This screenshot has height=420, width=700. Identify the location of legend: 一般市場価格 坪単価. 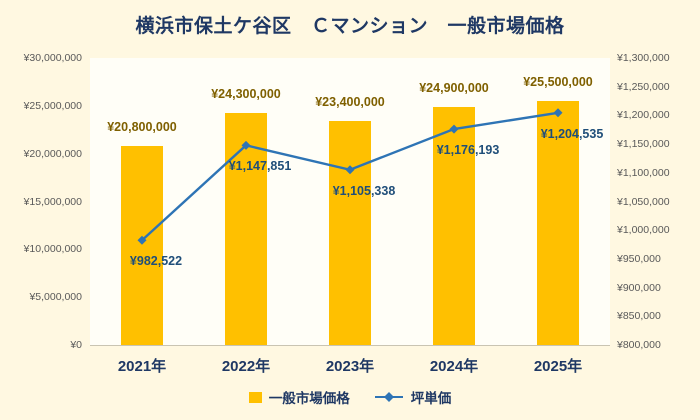
(350, 397).